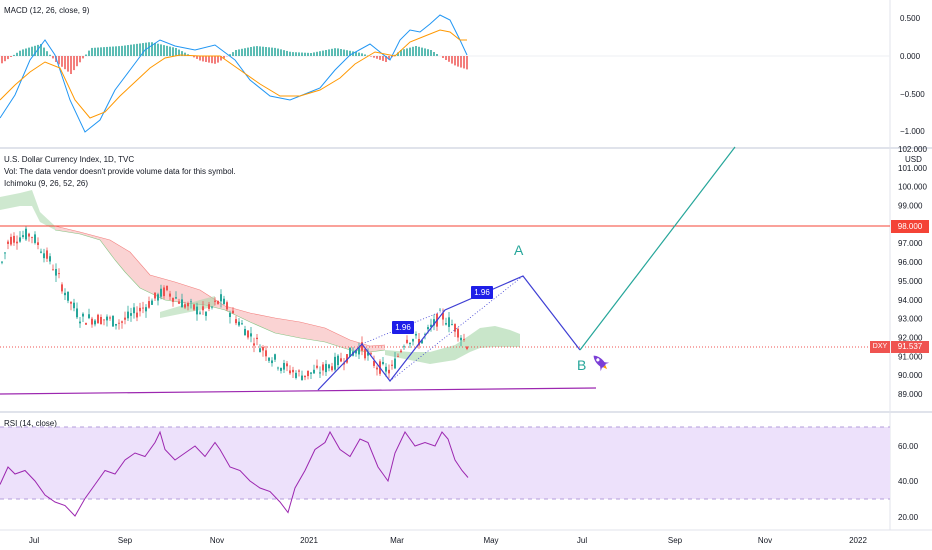 This screenshot has width=932, height=550. Describe the element at coordinates (910, 262) in the screenshot. I see `price-tick: 96.000` at that location.